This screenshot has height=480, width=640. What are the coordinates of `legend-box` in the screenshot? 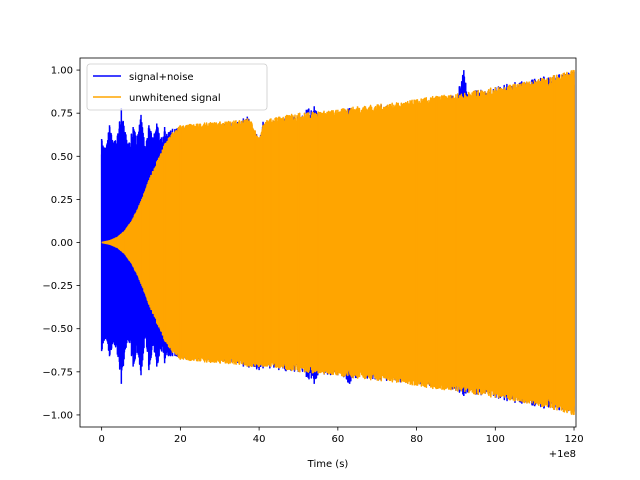 It's located at (177, 87).